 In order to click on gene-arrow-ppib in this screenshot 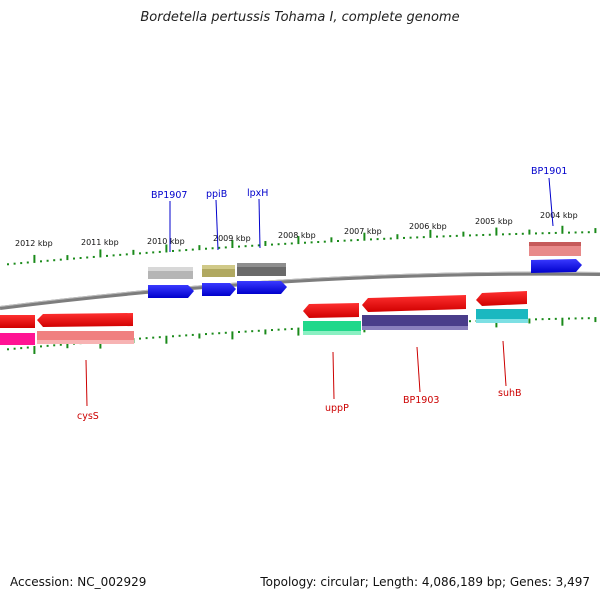, I will do `click(219, 289)`.